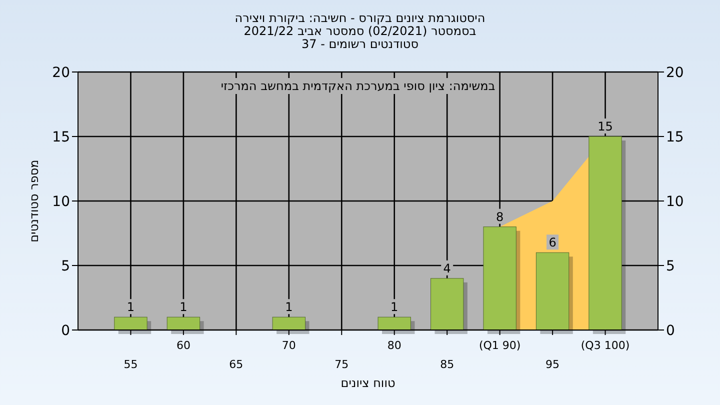 This screenshot has width=720, height=405. What do you see at coordinates (360, 37) in the screenshot?
I see `chart-subtitle: בסמסטר (02/2021) סמסטר אביב 2021/22 סטודנטים רשומים - 37` at bounding box center [360, 37].